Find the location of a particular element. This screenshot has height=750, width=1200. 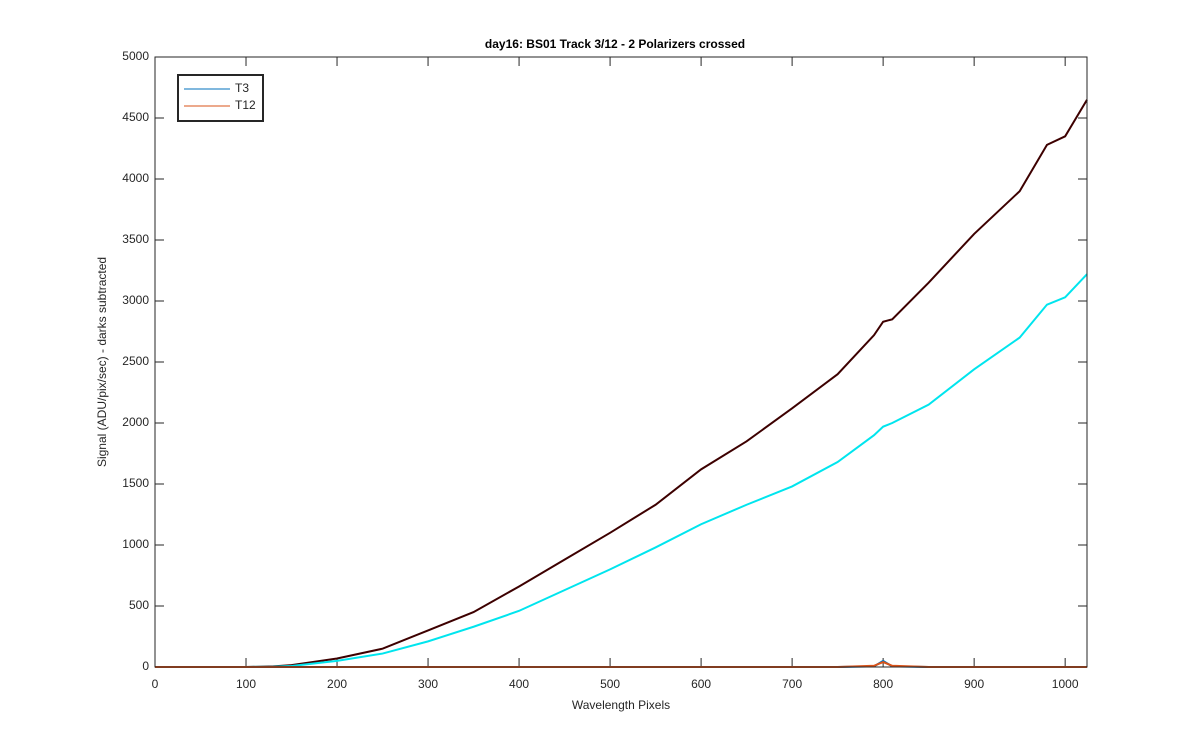

y-tick-label: 4000 is located at coordinates (135, 178).